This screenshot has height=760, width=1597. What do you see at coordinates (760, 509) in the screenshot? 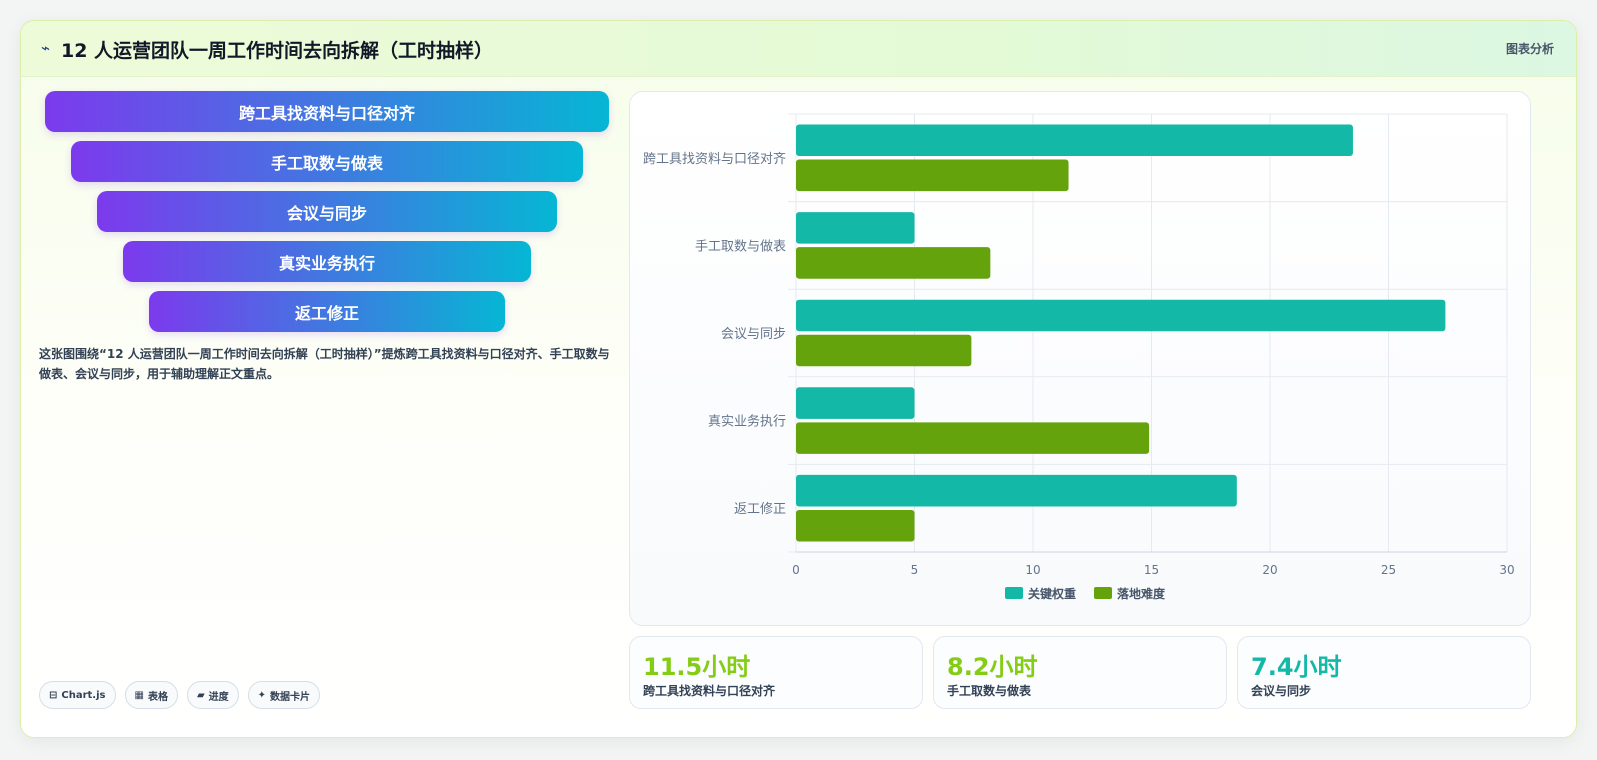
I see `y-tick-label: 返工修正` at bounding box center [760, 509].